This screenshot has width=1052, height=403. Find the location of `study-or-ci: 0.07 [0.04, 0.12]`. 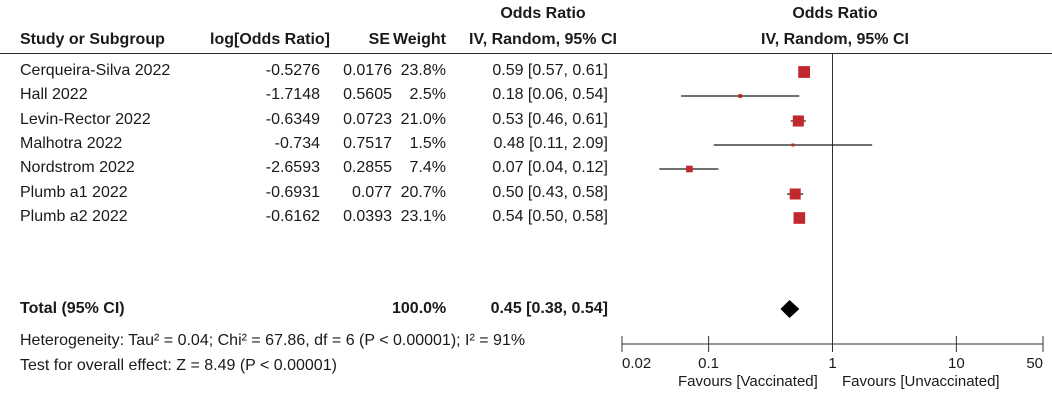

study-or-ci: 0.07 [0.04, 0.12] is located at coordinates (550, 167).